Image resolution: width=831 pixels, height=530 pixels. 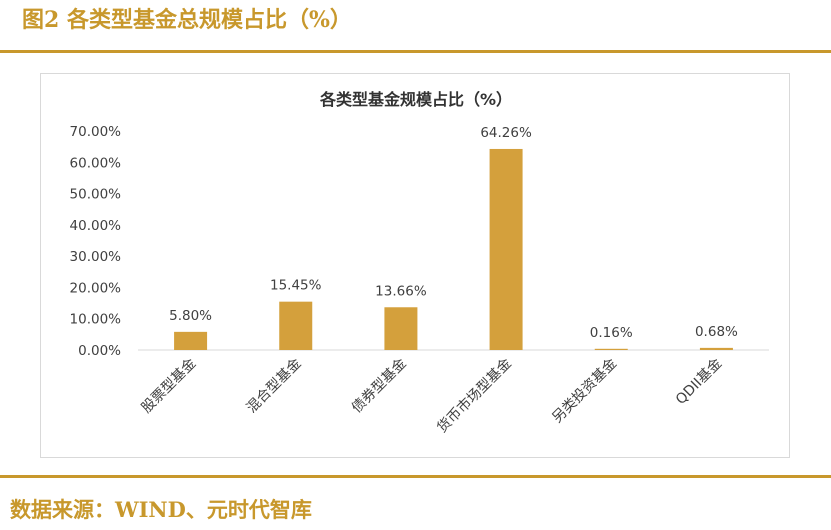 What do you see at coordinates (96, 320) in the screenshot?
I see `y-tick-label: 10.00%` at bounding box center [96, 320].